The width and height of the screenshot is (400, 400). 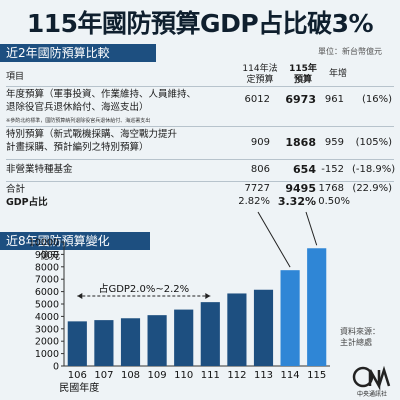 What do you see at coordinates (263, 375) in the screenshot?
I see `x-tick-label: 113` at bounding box center [263, 375].